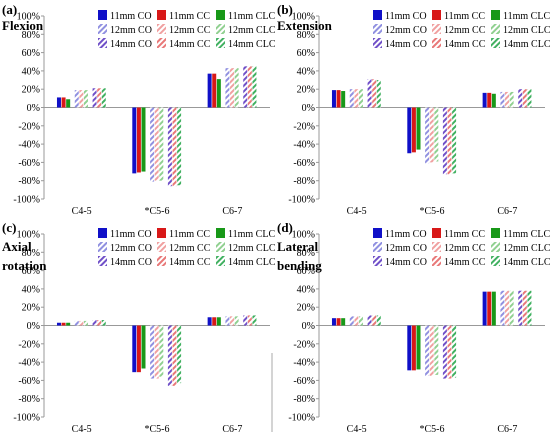  Describe the element at coordinates (305, 25) in the screenshot. I see `panel-title: Extension` at that location.